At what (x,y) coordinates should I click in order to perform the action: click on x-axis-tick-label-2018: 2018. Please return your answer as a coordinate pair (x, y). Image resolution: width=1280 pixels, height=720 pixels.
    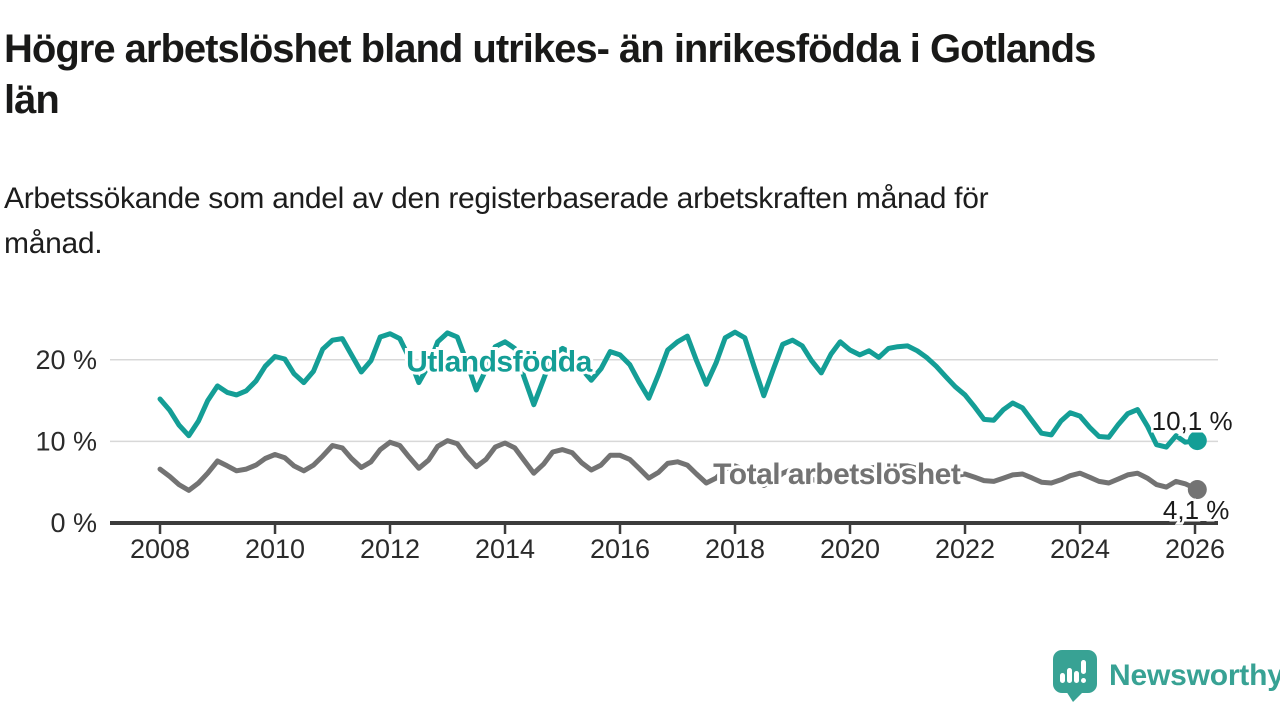
    Looking at the image, I should click on (735, 549).